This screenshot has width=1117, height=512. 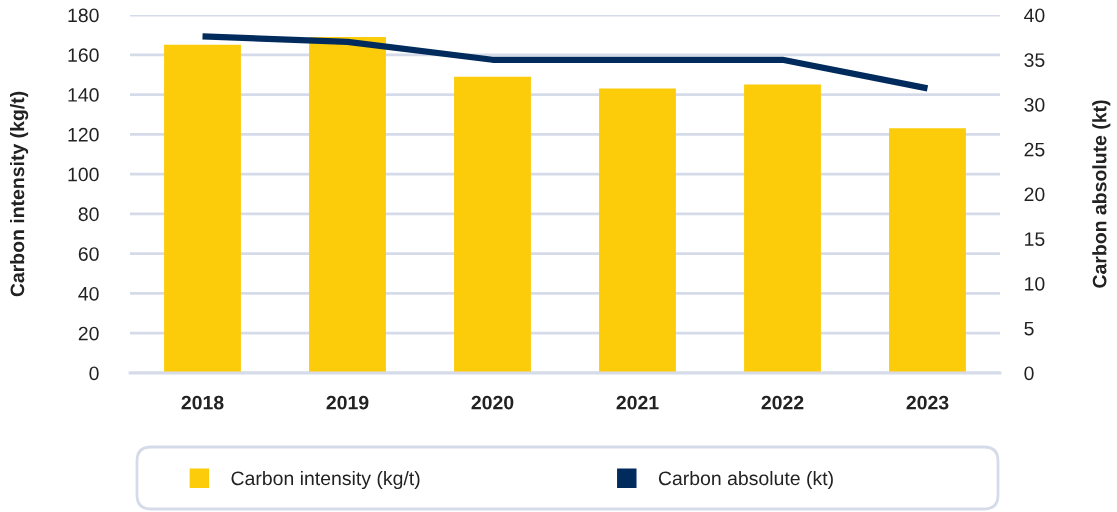 What do you see at coordinates (83, 15) in the screenshot?
I see `y-tick-label: 180` at bounding box center [83, 15].